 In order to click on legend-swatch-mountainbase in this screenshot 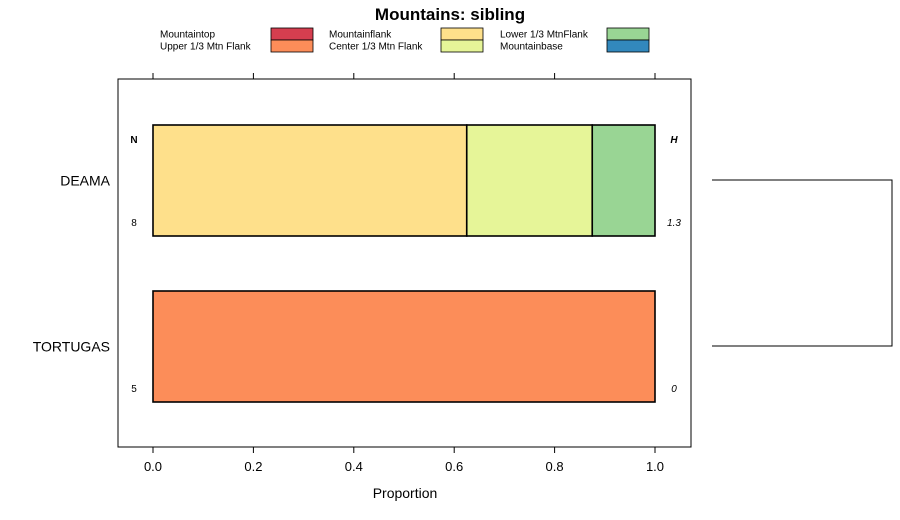, I will do `click(628, 46)`.